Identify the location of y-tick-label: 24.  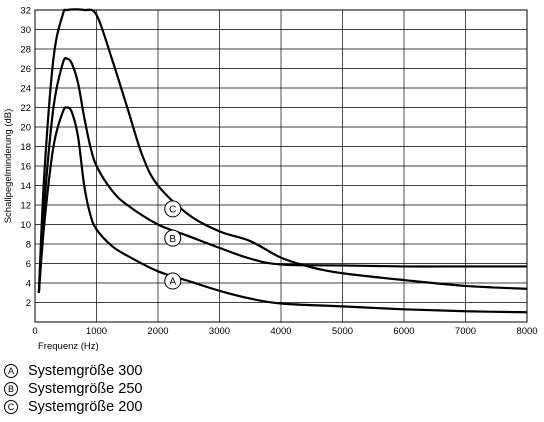
(25, 89).